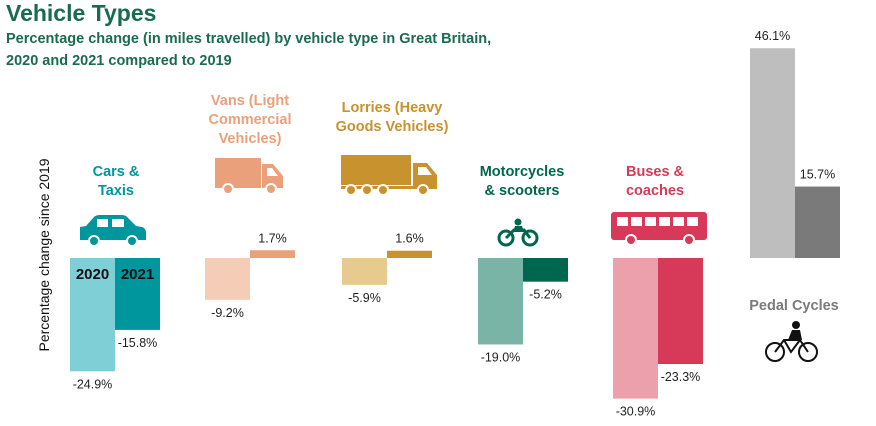  What do you see at coordinates (92, 274) in the screenshot?
I see `year-label-2020: 2020` at bounding box center [92, 274].